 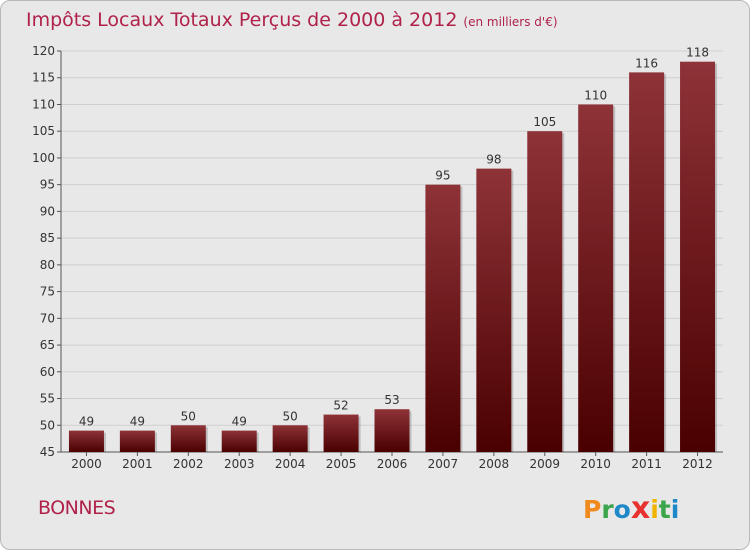 What do you see at coordinates (188, 464) in the screenshot?
I see `x-tick-label: 2002` at bounding box center [188, 464].